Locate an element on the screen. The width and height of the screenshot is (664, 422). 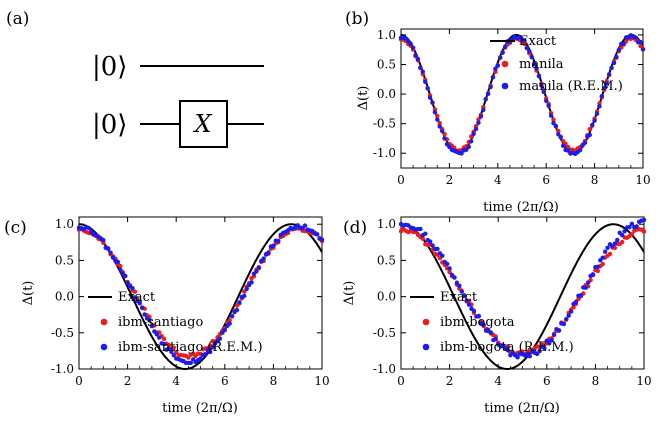
panel-d-label: (d) is located at coordinates (355, 228).